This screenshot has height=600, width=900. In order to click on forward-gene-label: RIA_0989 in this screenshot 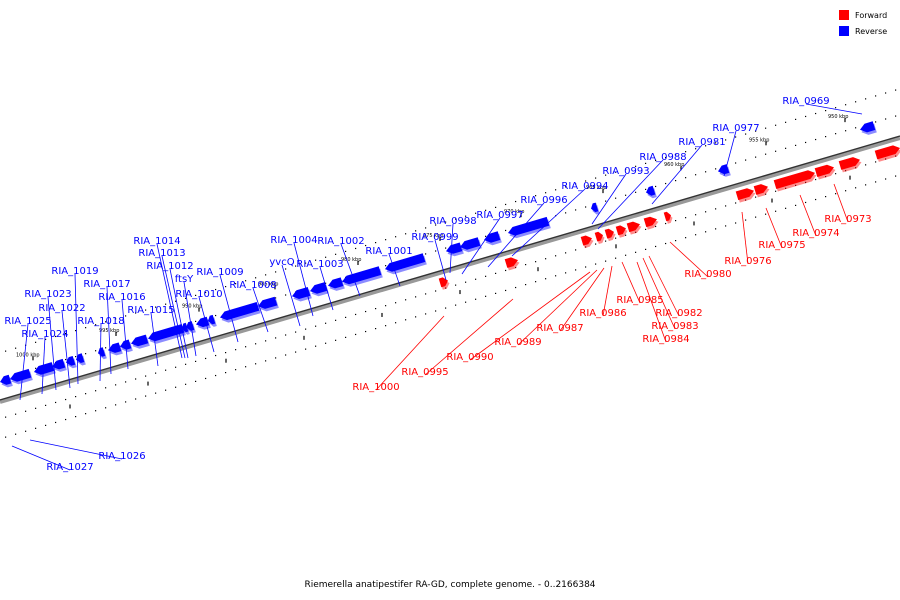, I will do `click(517, 342)`.